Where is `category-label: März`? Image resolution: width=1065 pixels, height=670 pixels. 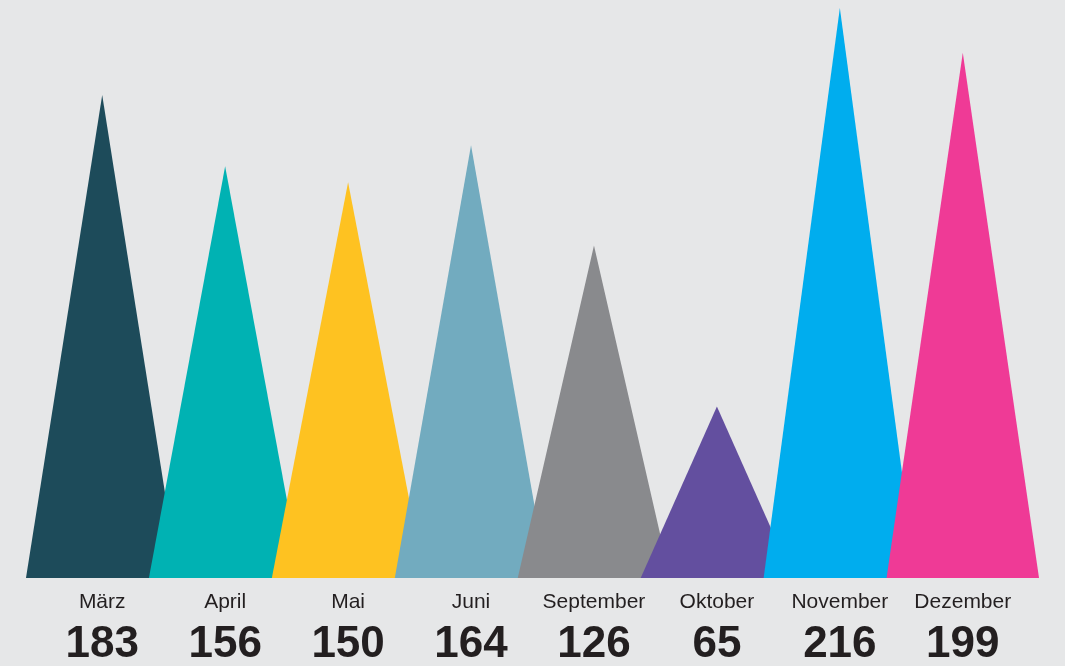 category-label: März is located at coordinates (102, 600).